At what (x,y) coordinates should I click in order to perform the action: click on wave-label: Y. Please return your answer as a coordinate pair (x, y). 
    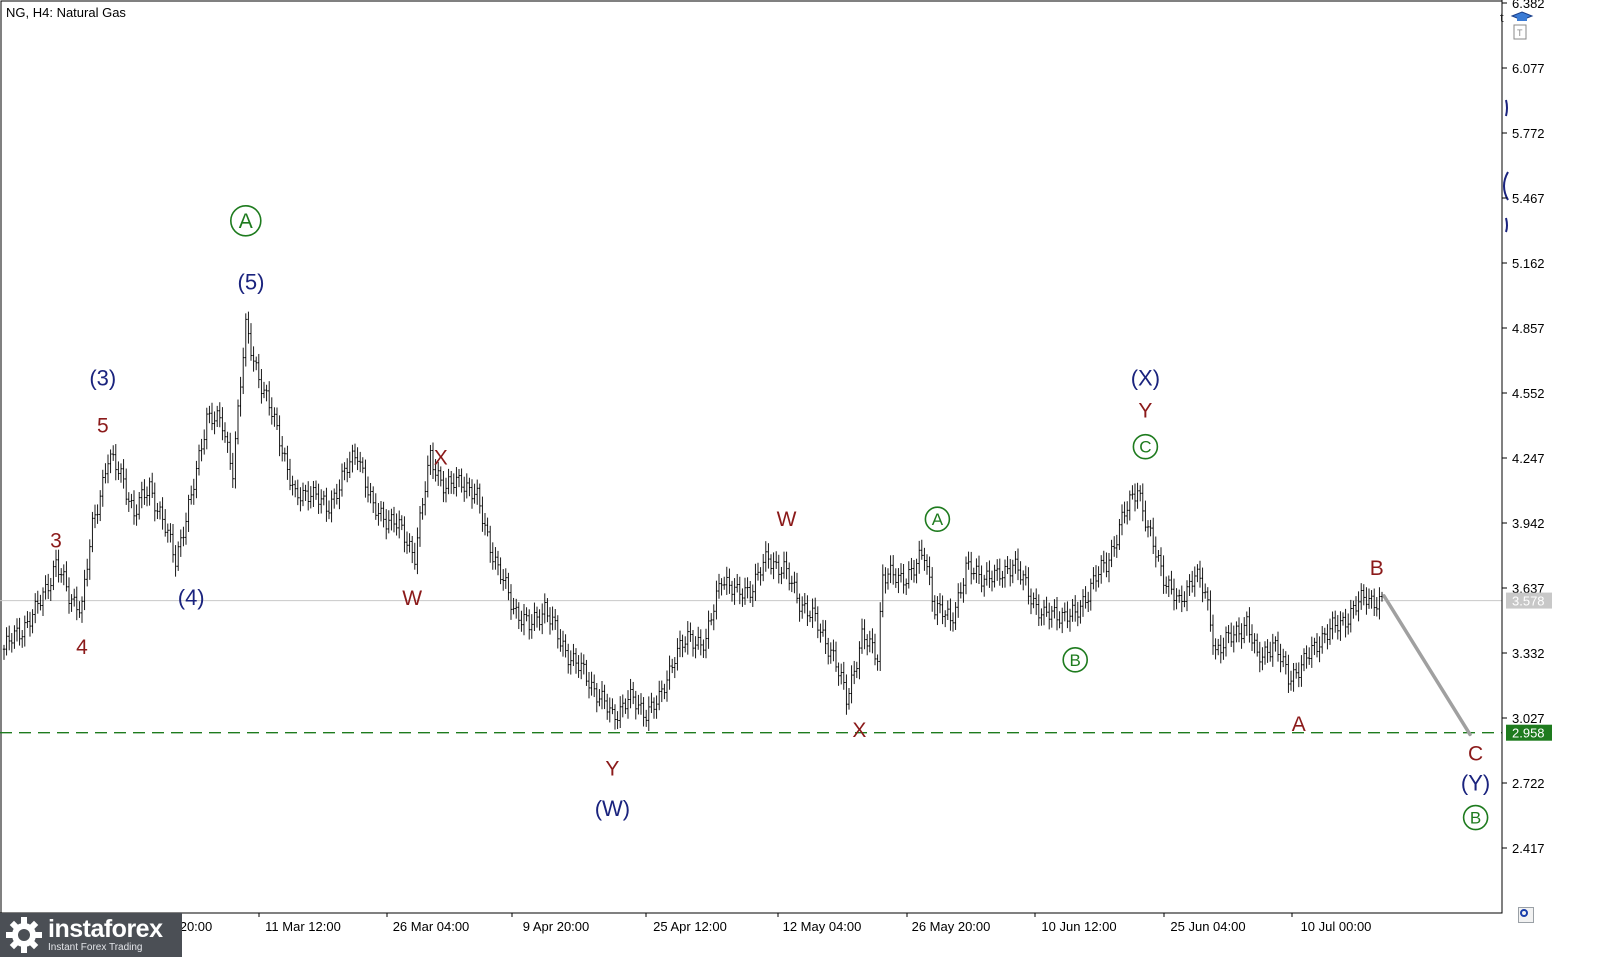
    Looking at the image, I should click on (612, 769).